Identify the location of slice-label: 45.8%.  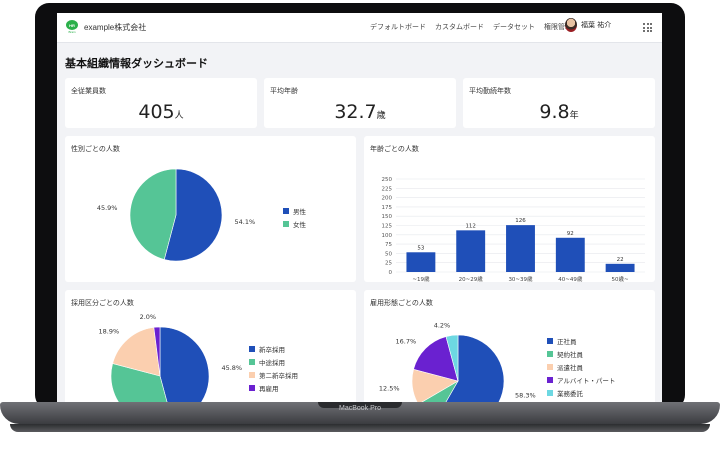
(231, 368).